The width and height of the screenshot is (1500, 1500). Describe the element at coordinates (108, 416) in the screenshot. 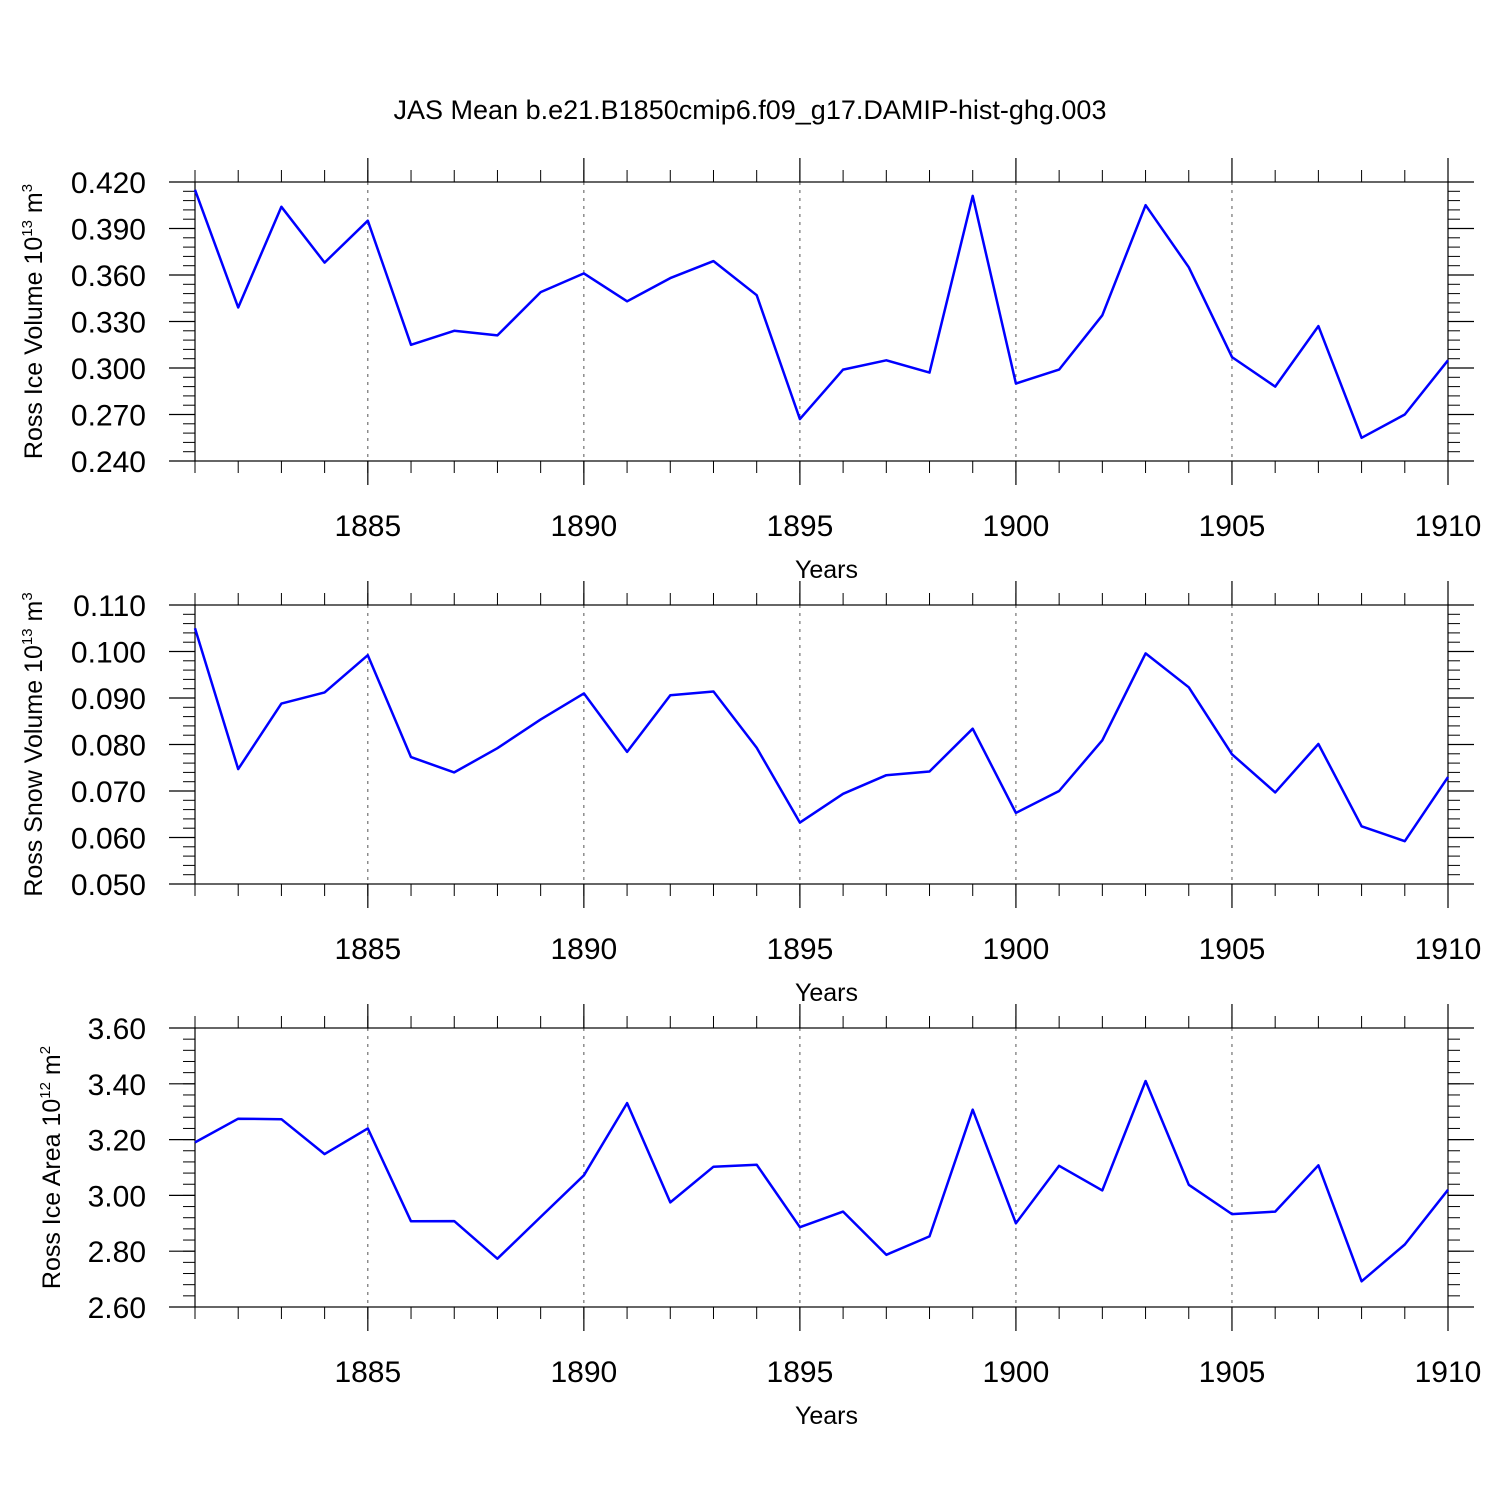

I see `y-tick-label: 0.270` at that location.